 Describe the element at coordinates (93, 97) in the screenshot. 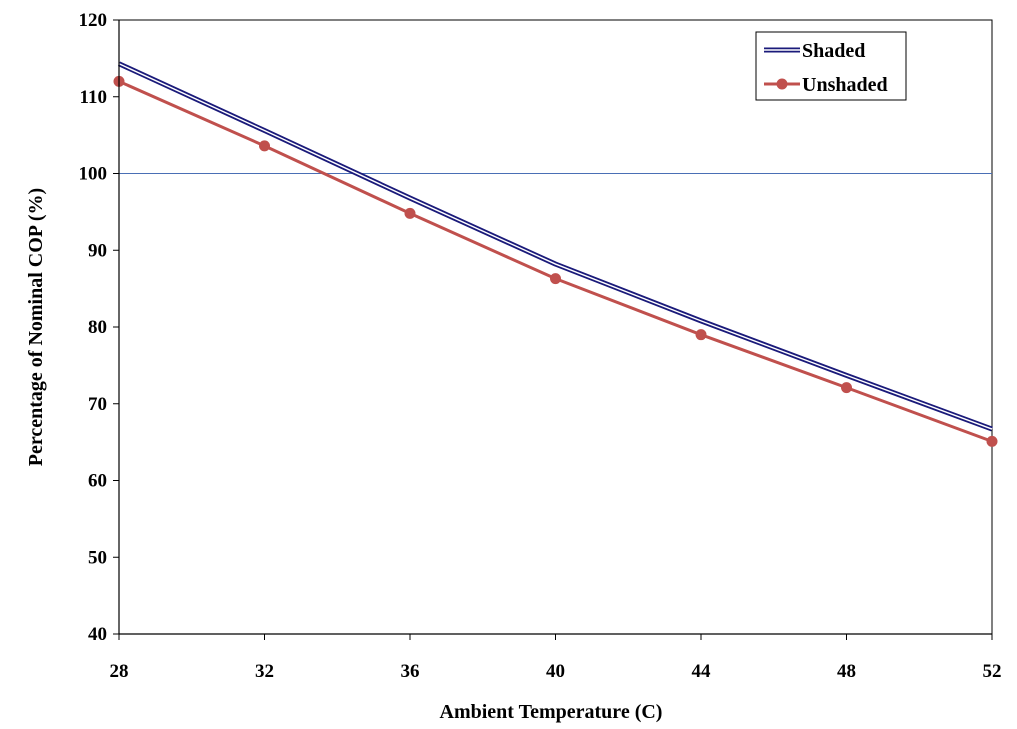

I see `y-tick-label: 110` at that location.